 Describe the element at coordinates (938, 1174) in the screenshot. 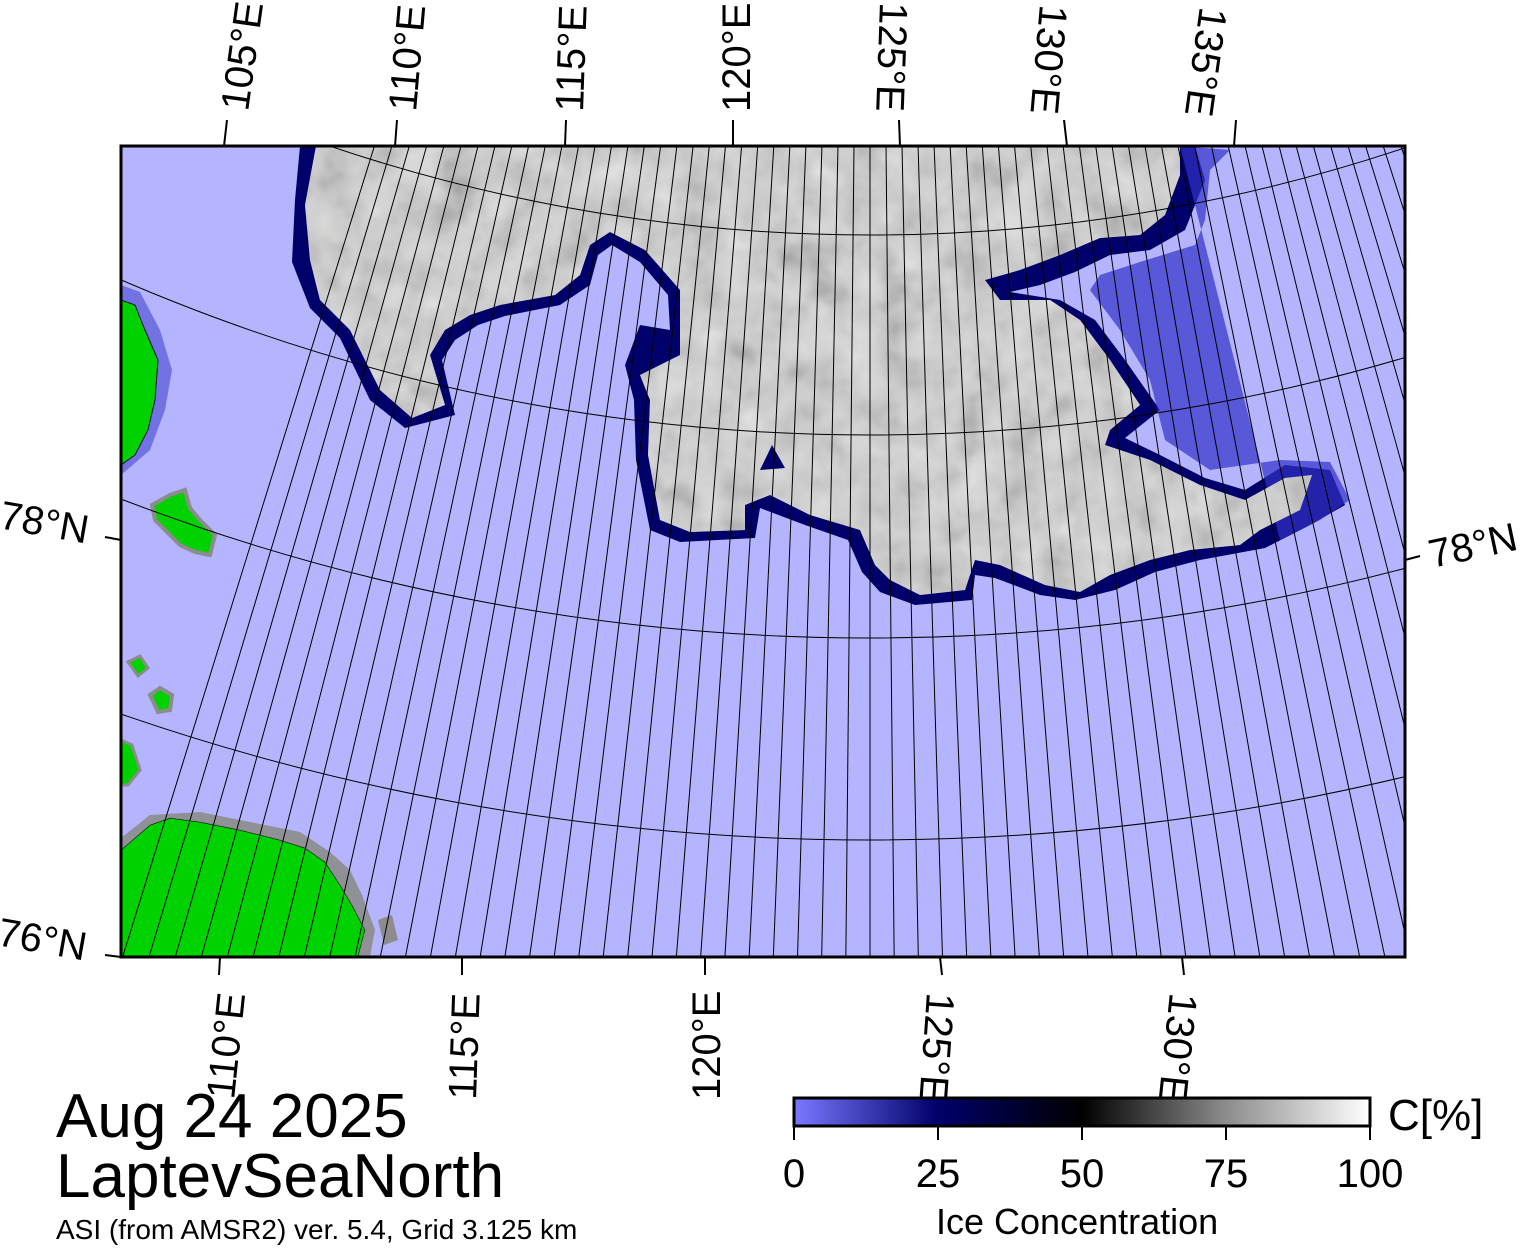

I see `colorbar-tick-label: 25` at that location.